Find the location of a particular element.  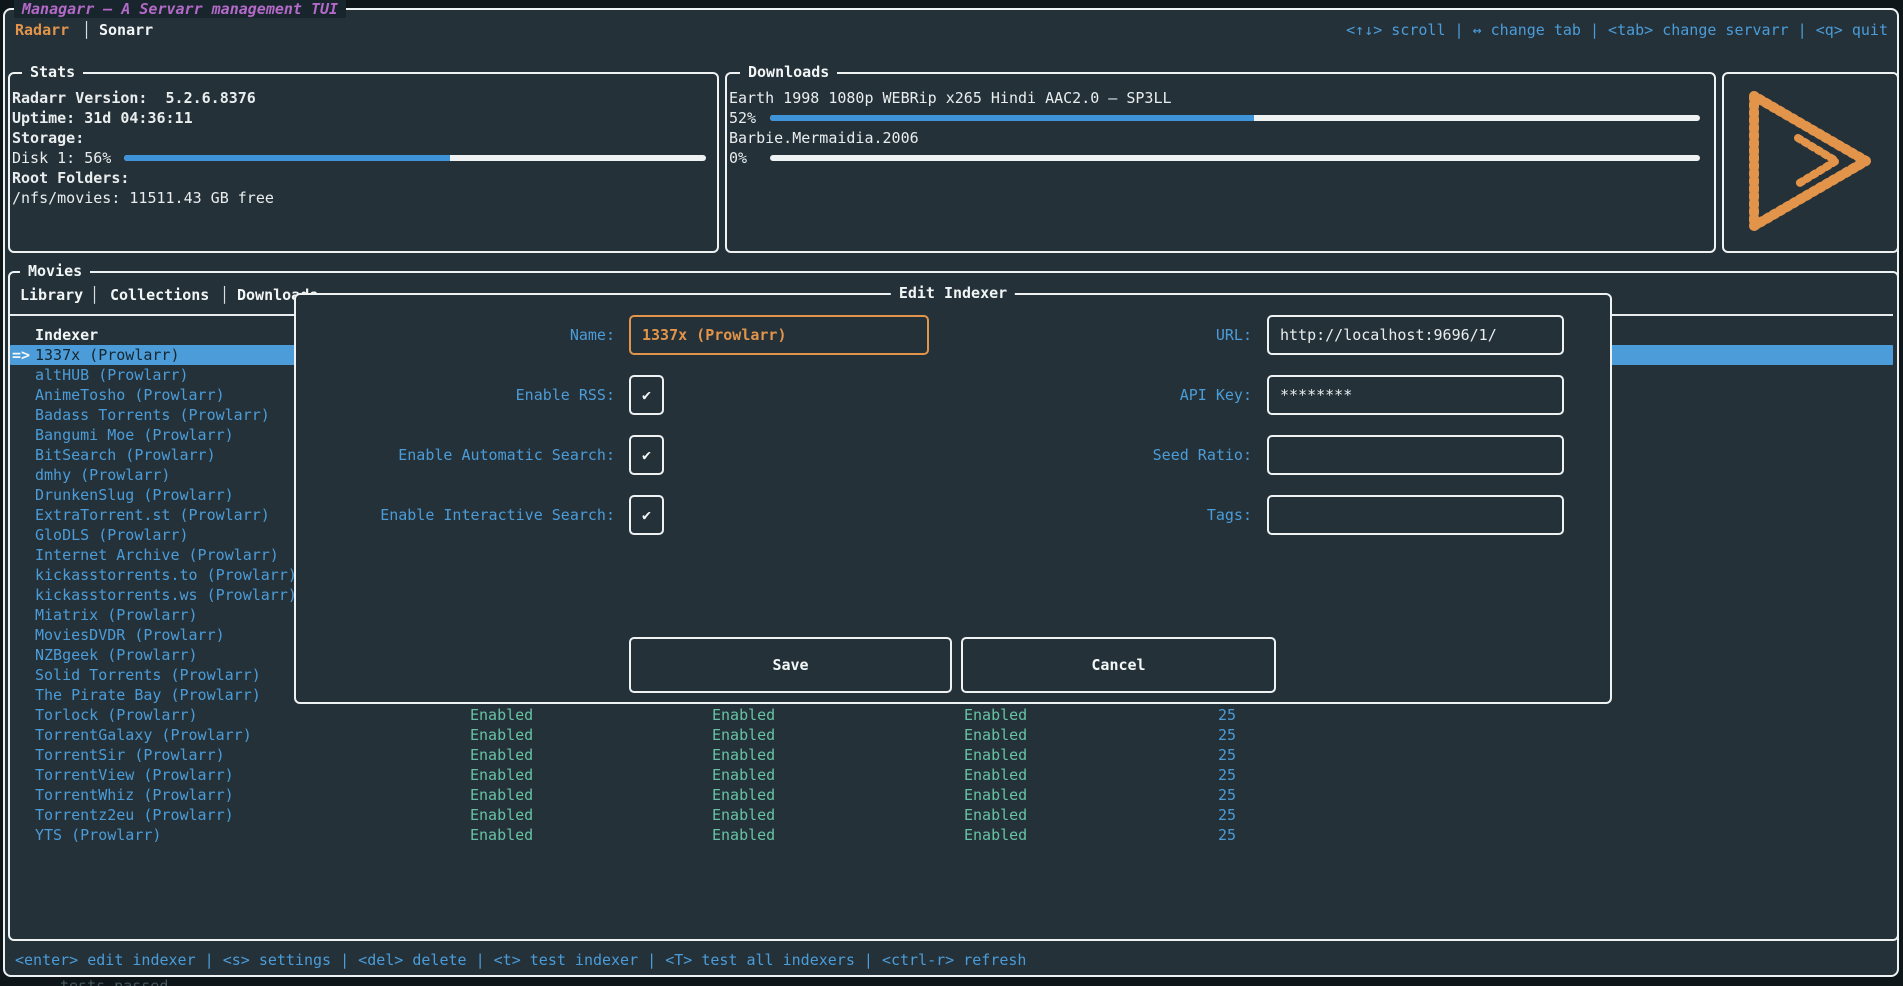

root-folder-free-space: /nfs/movies: 11511.43 GB free is located at coordinates (143, 198).